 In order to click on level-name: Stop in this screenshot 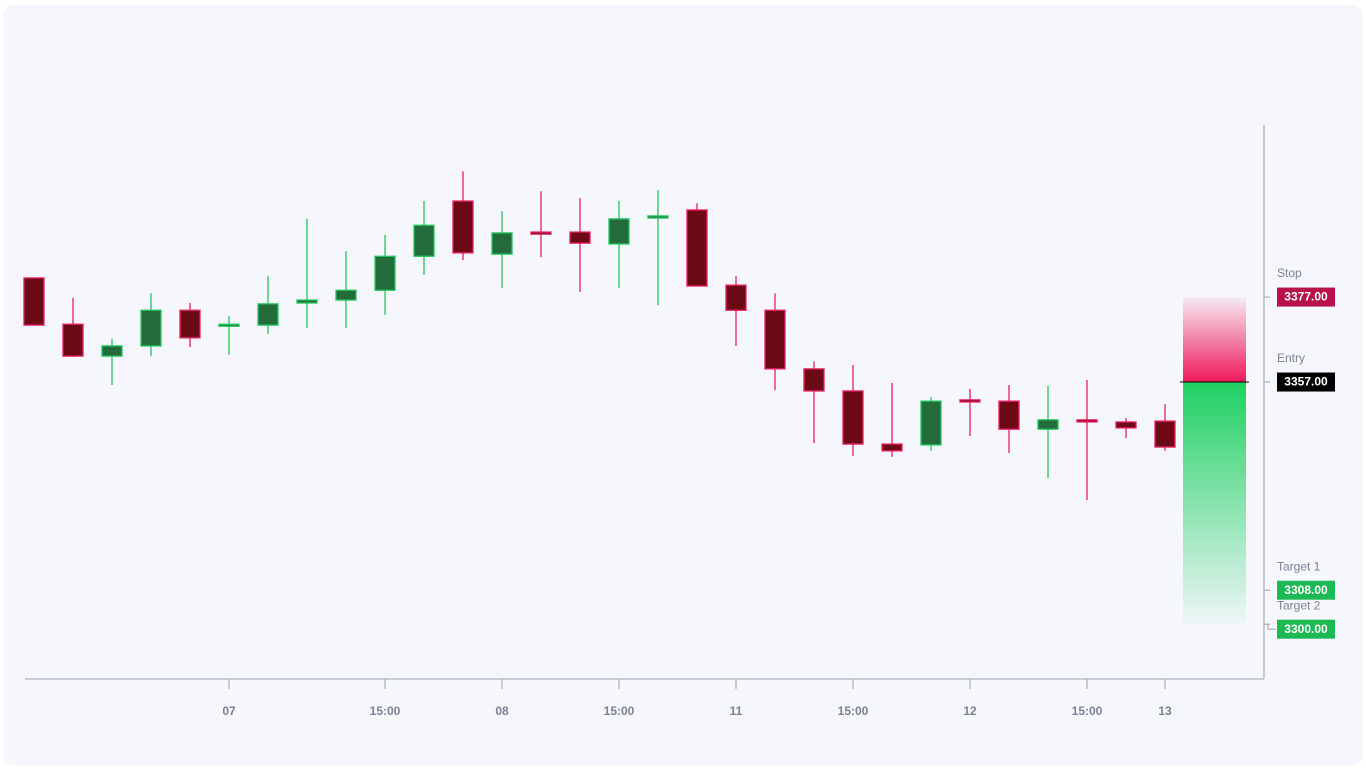, I will do `click(1289, 273)`.